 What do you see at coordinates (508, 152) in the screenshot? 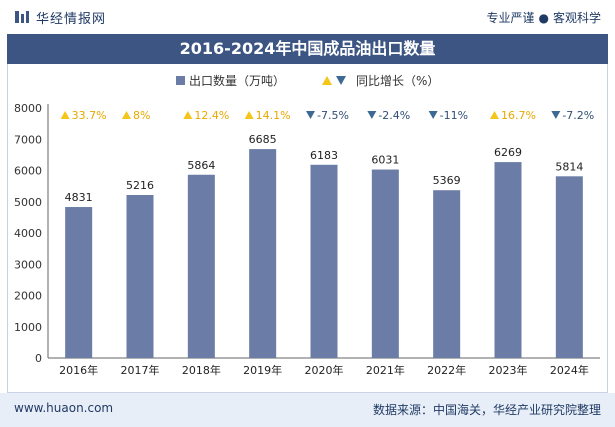
I see `bar-value-label: 6269` at bounding box center [508, 152].